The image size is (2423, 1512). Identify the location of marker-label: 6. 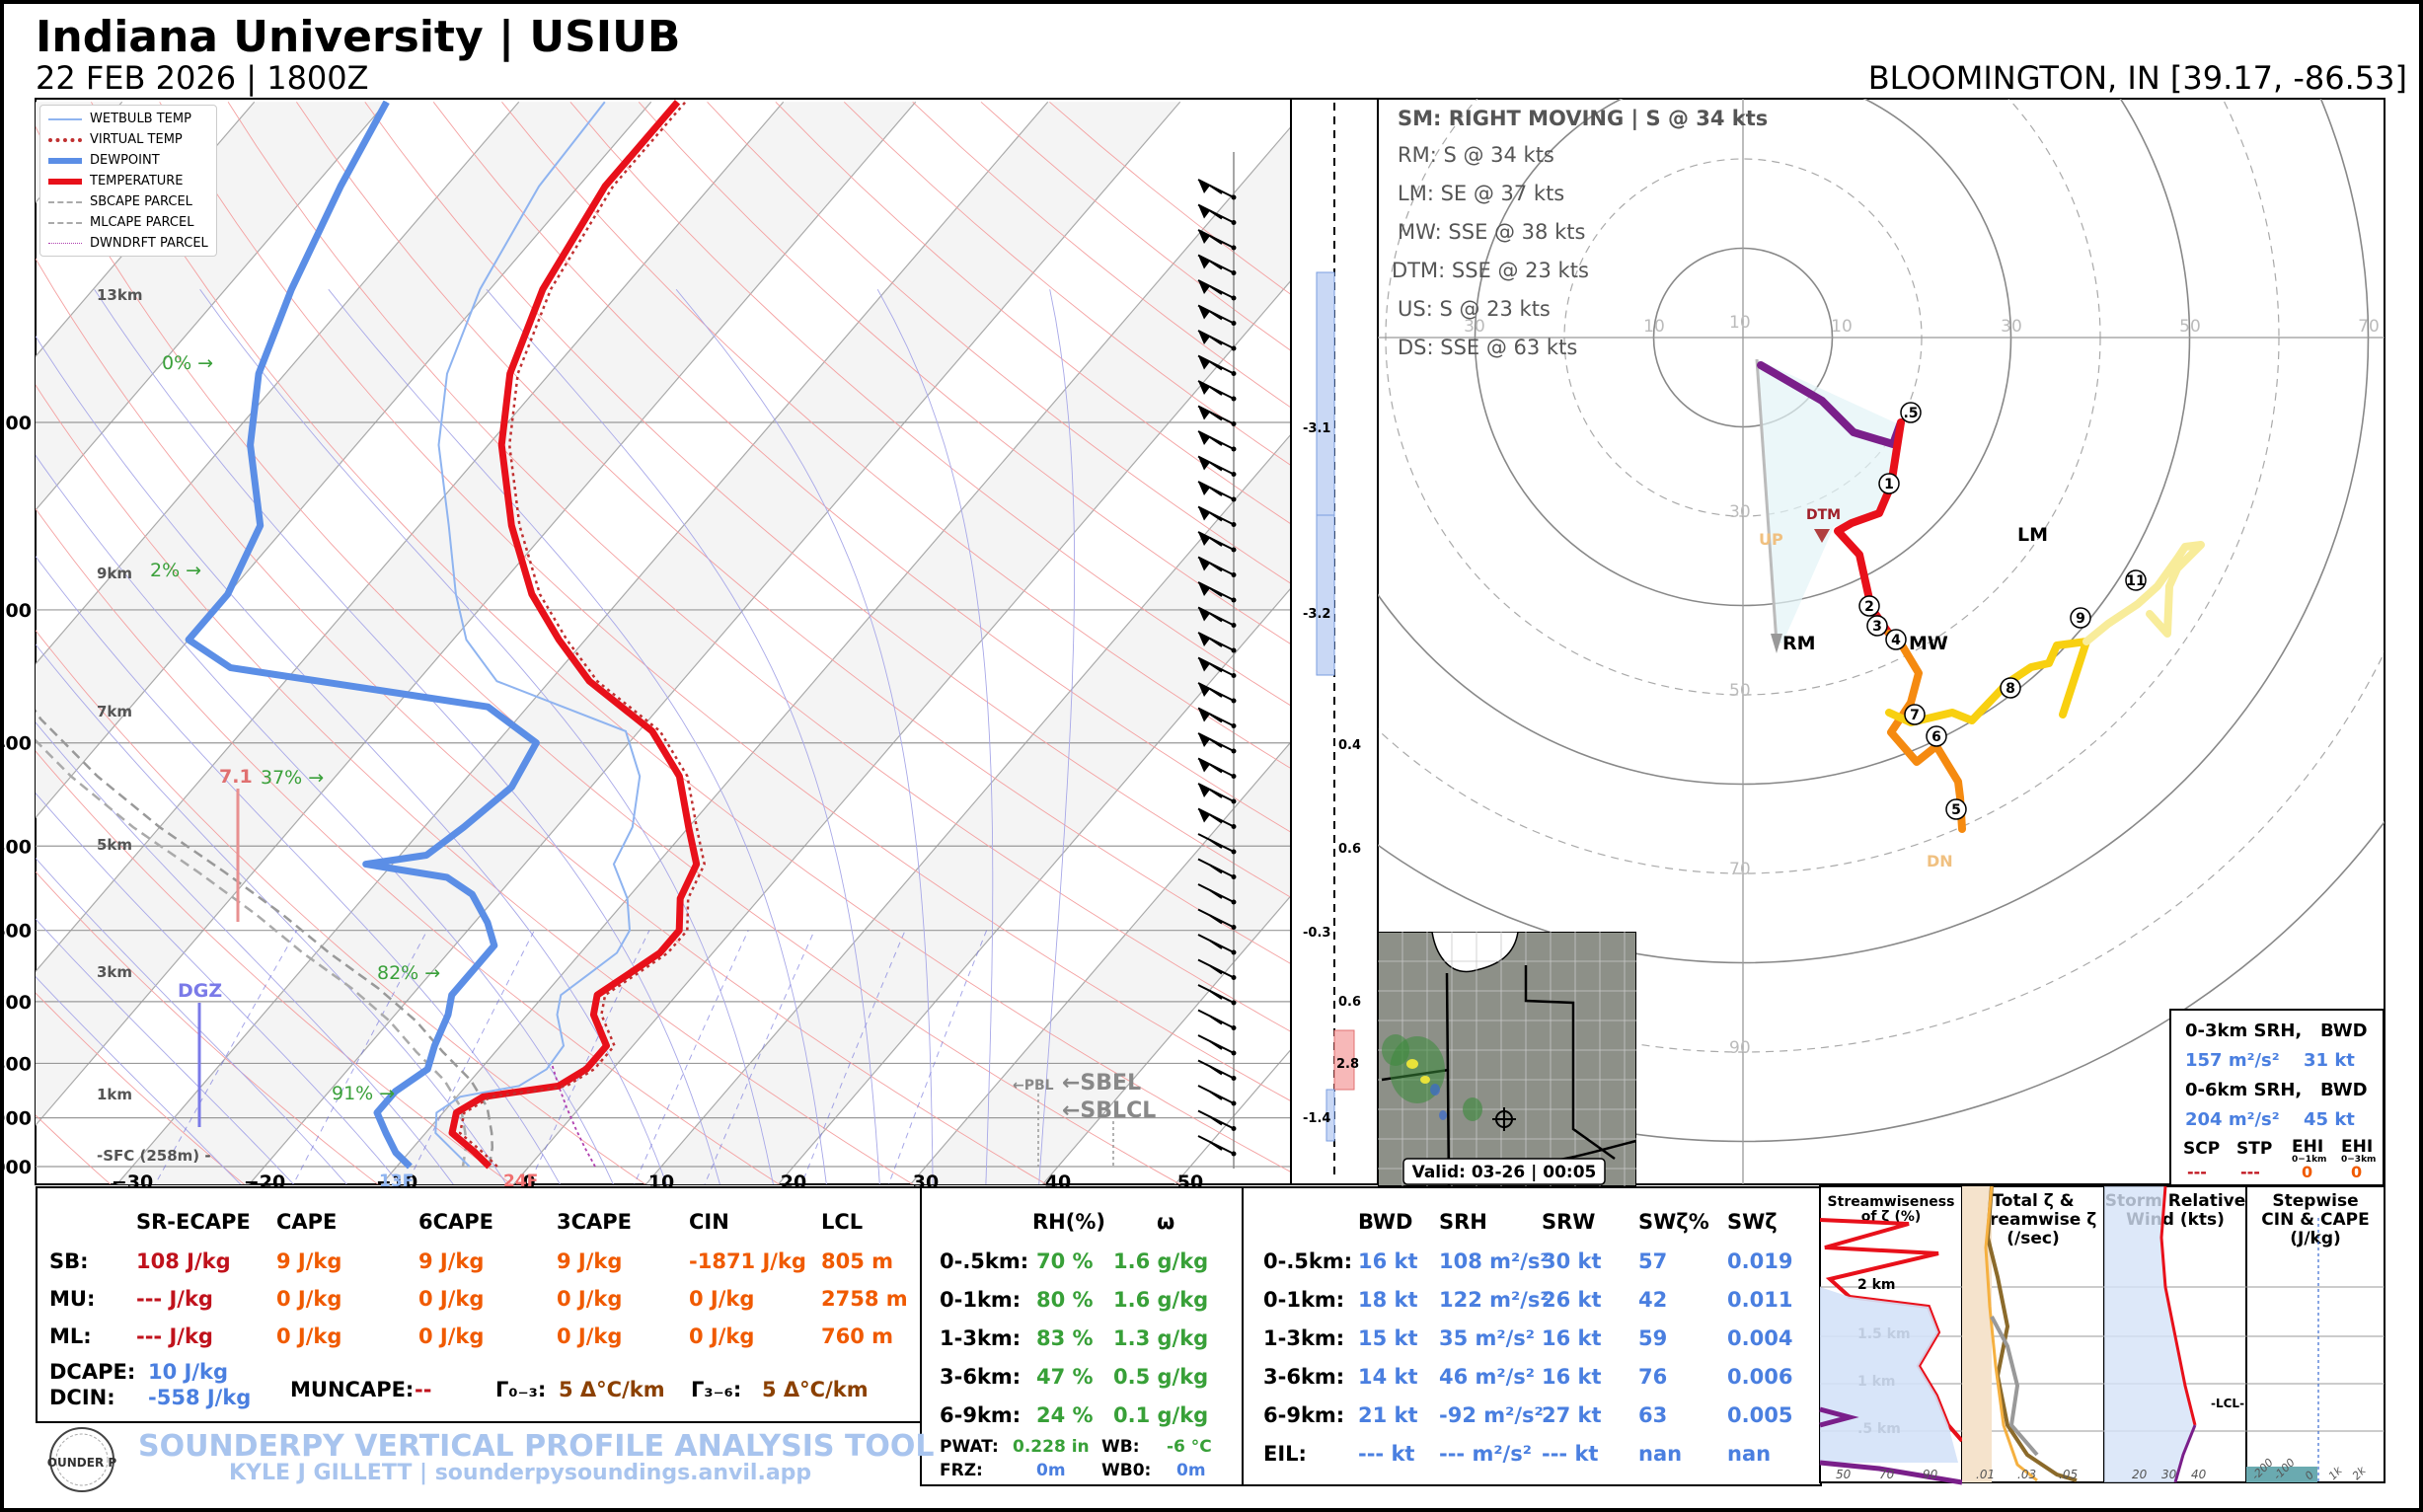
(1936, 737).